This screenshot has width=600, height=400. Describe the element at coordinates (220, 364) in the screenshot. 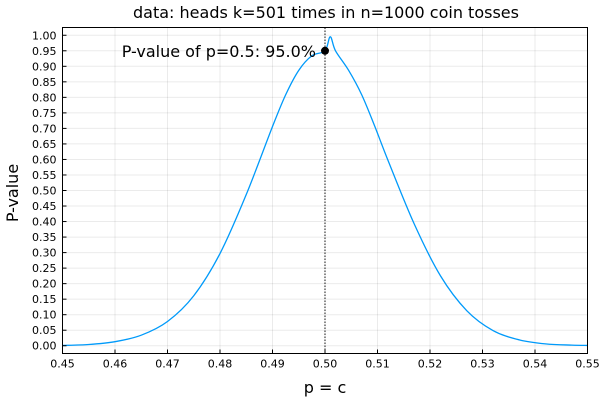

I see `x-tick-label: 0.48` at that location.